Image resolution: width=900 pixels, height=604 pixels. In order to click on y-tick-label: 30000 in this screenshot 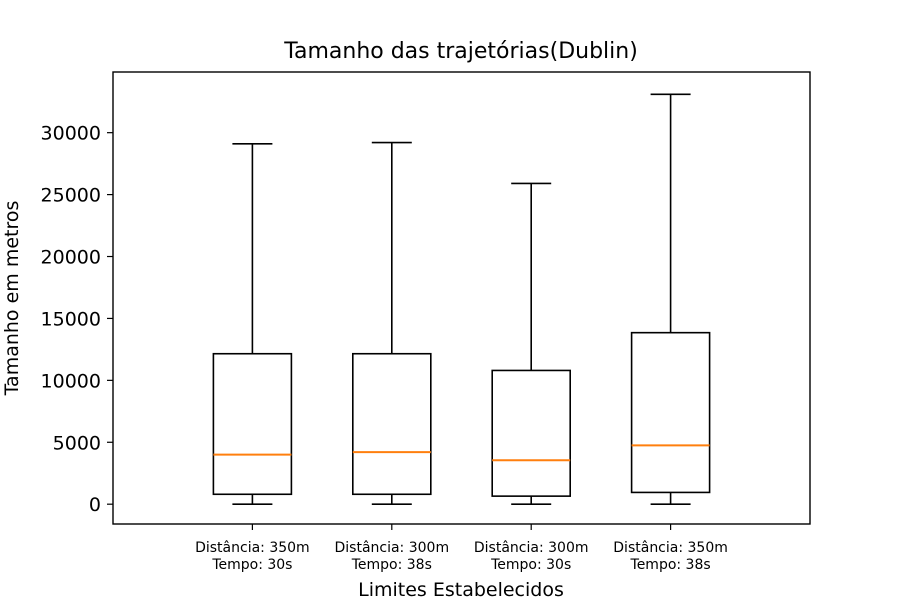, I will do `click(71, 134)`.